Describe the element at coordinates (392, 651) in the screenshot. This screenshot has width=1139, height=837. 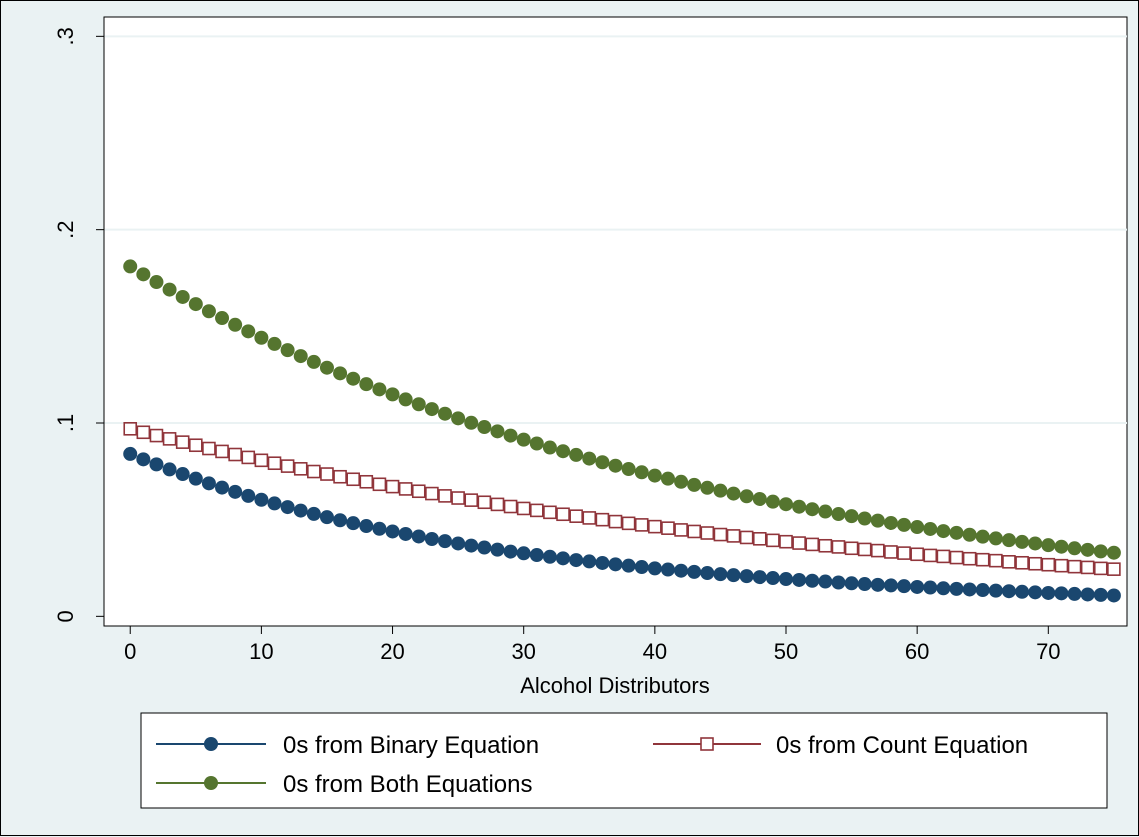
I see `x-tick-label: 20` at that location.